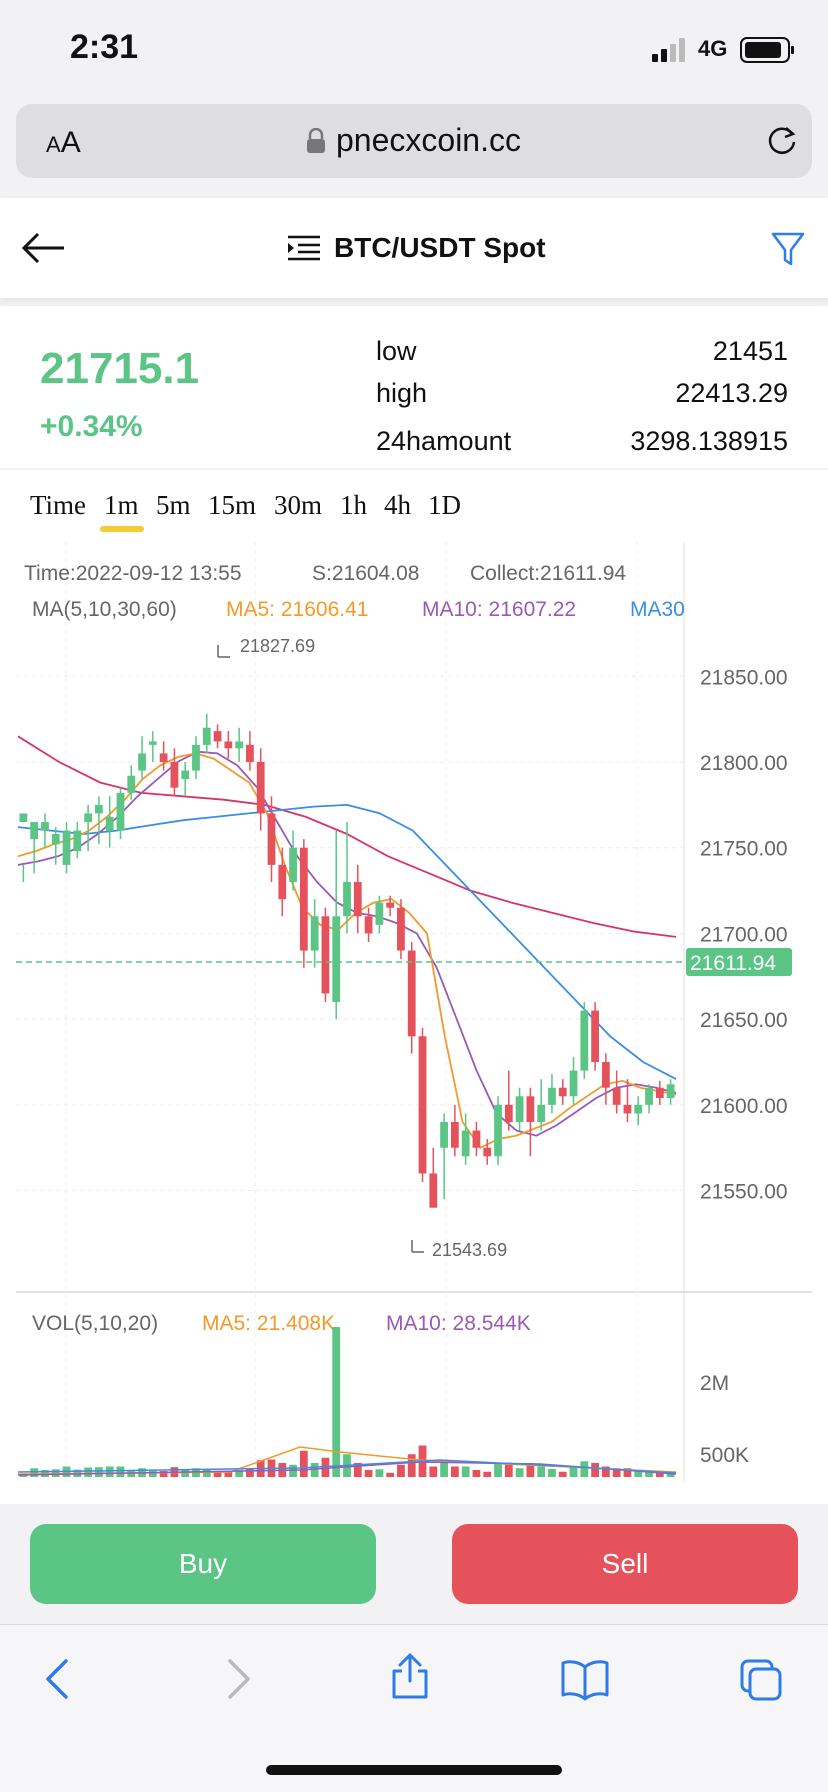 The image size is (828, 1792). What do you see at coordinates (304, 248) in the screenshot?
I see `list-menu-icon` at bounding box center [304, 248].